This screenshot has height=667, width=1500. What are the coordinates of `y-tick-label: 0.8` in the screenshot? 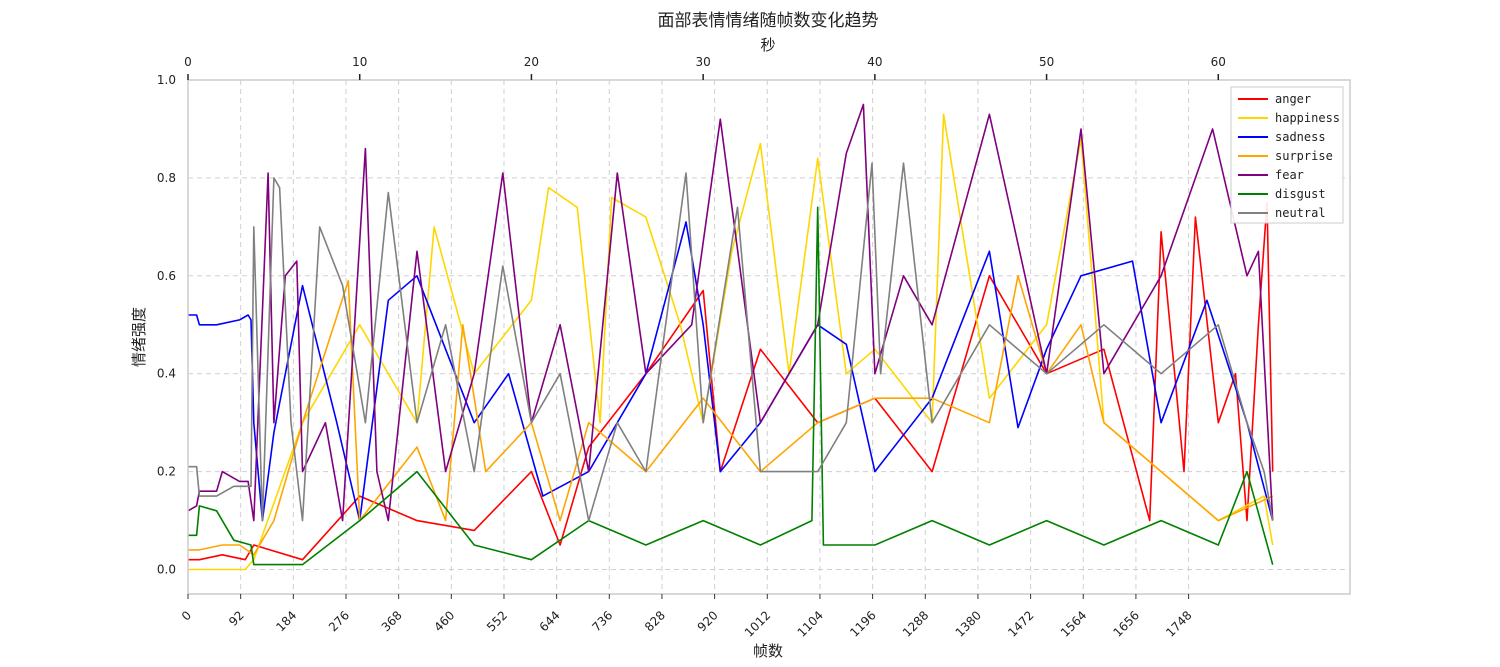 It's located at (166, 178).